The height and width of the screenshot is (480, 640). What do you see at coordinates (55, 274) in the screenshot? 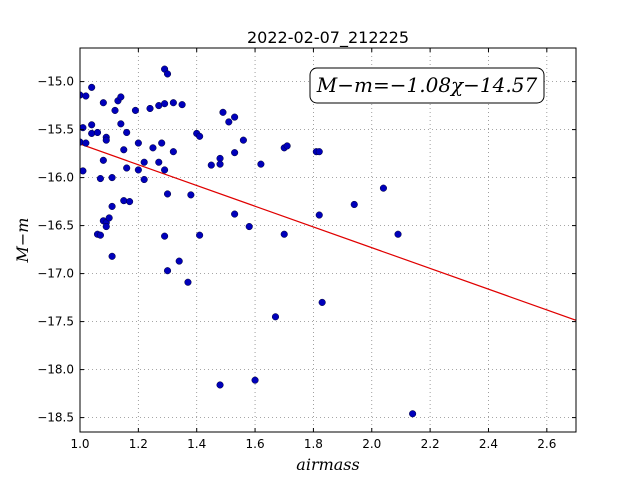
I see `y-tick-label-4: −17.0` at bounding box center [55, 274].